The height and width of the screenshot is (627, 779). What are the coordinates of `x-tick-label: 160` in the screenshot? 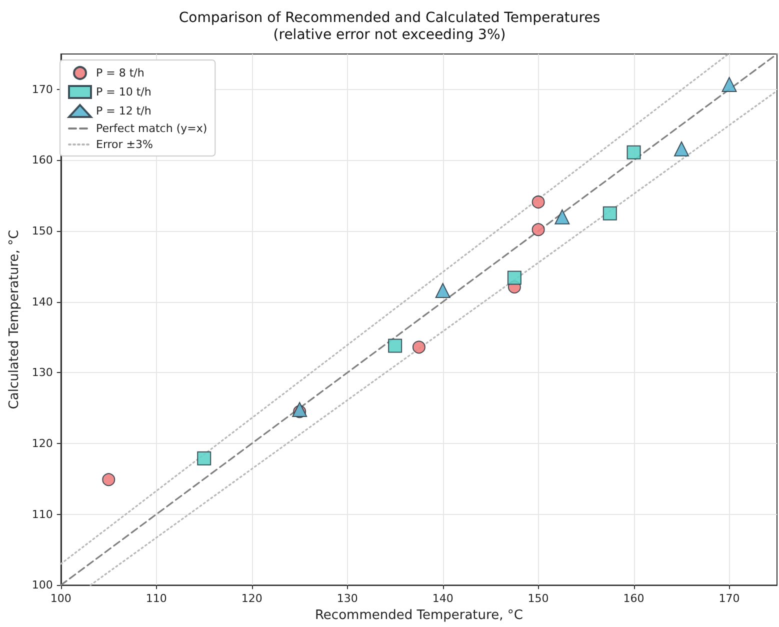 It's located at (633, 599).